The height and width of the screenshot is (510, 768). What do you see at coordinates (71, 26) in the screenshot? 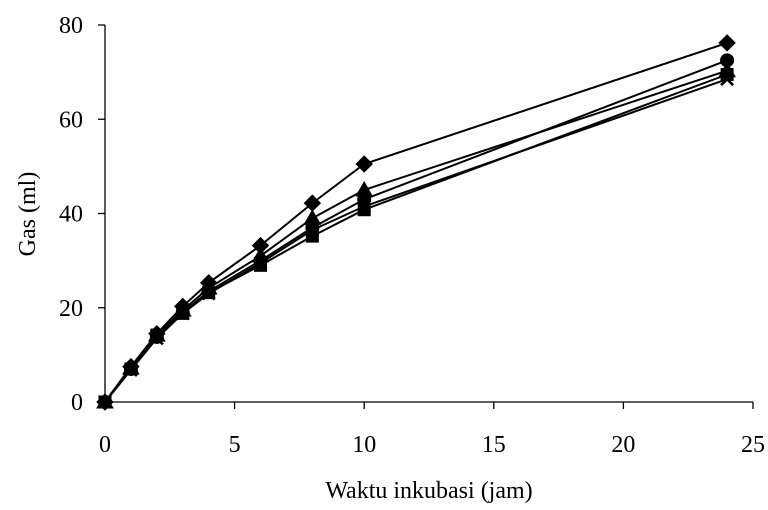
I see `y-tick-label: 80` at bounding box center [71, 26].